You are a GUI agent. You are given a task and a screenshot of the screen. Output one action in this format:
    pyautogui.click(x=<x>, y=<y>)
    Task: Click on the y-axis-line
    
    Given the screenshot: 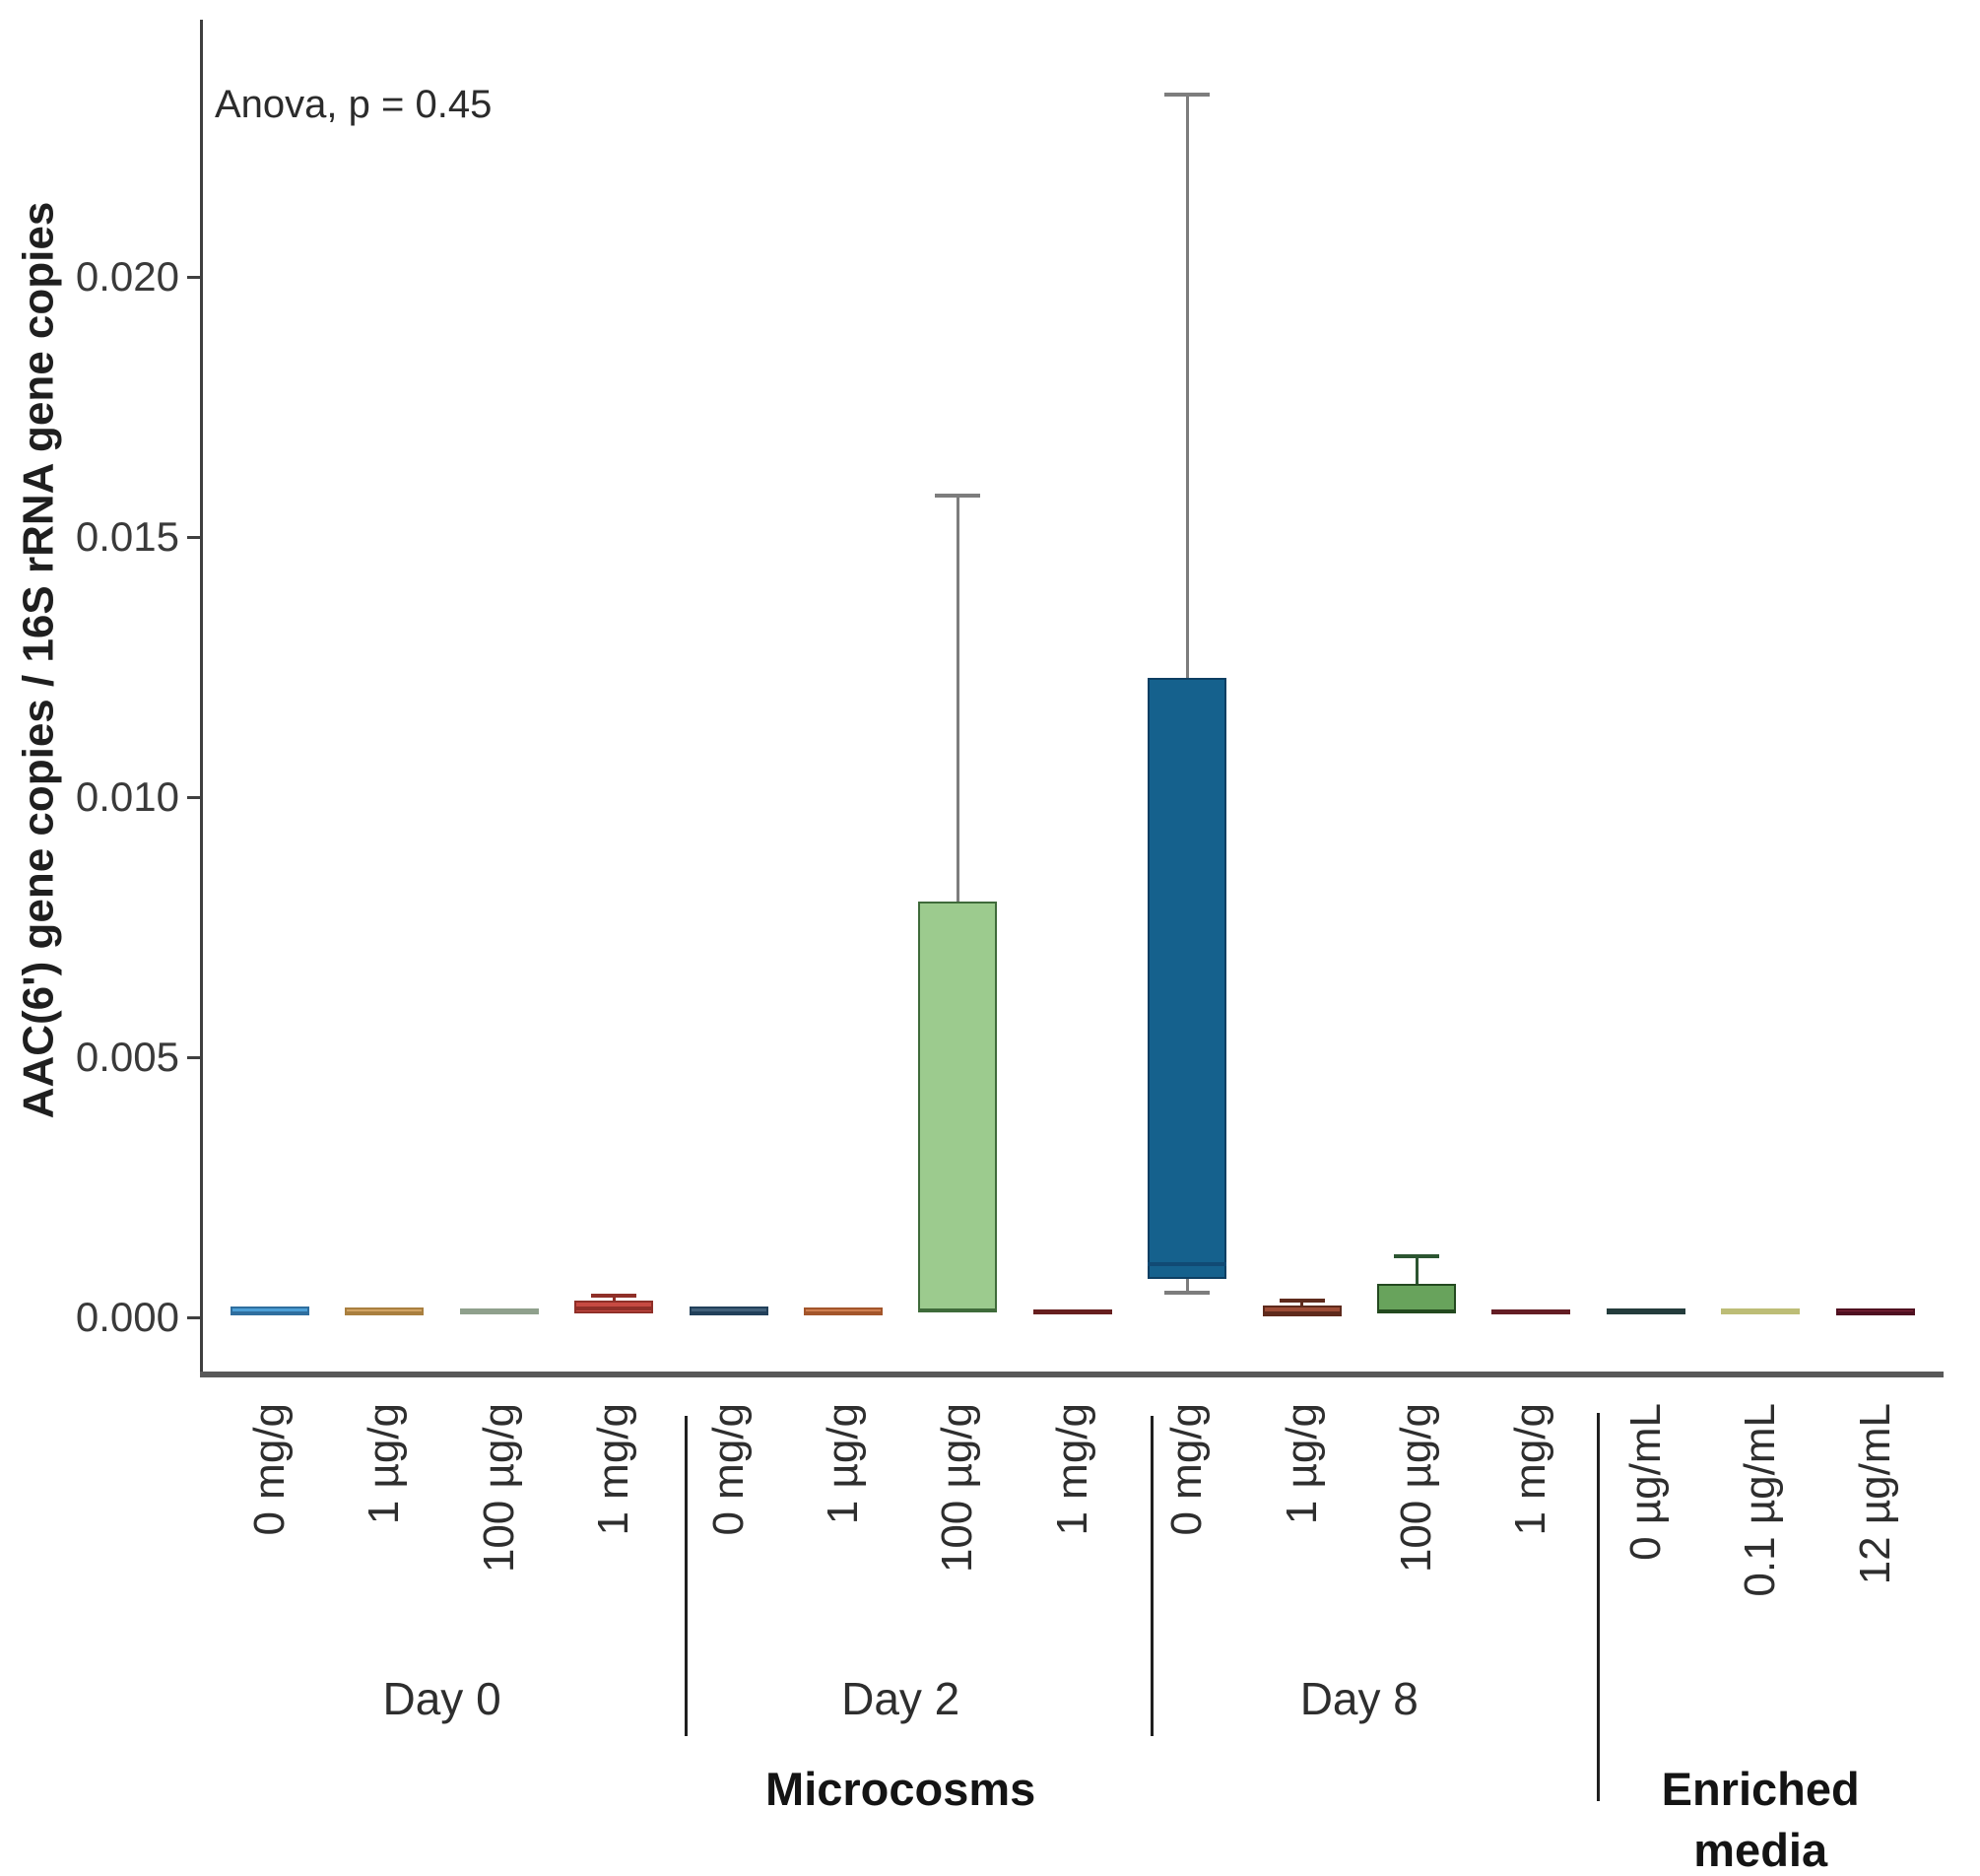 What is the action you would take?
    pyautogui.click(x=201, y=699)
    